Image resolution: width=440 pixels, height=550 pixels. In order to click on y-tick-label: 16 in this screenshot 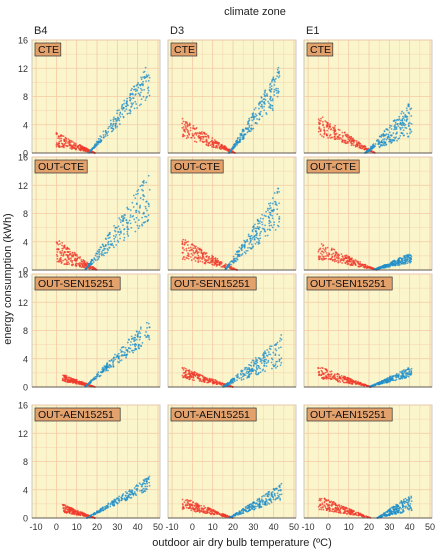, I will do `click(23, 158)`.